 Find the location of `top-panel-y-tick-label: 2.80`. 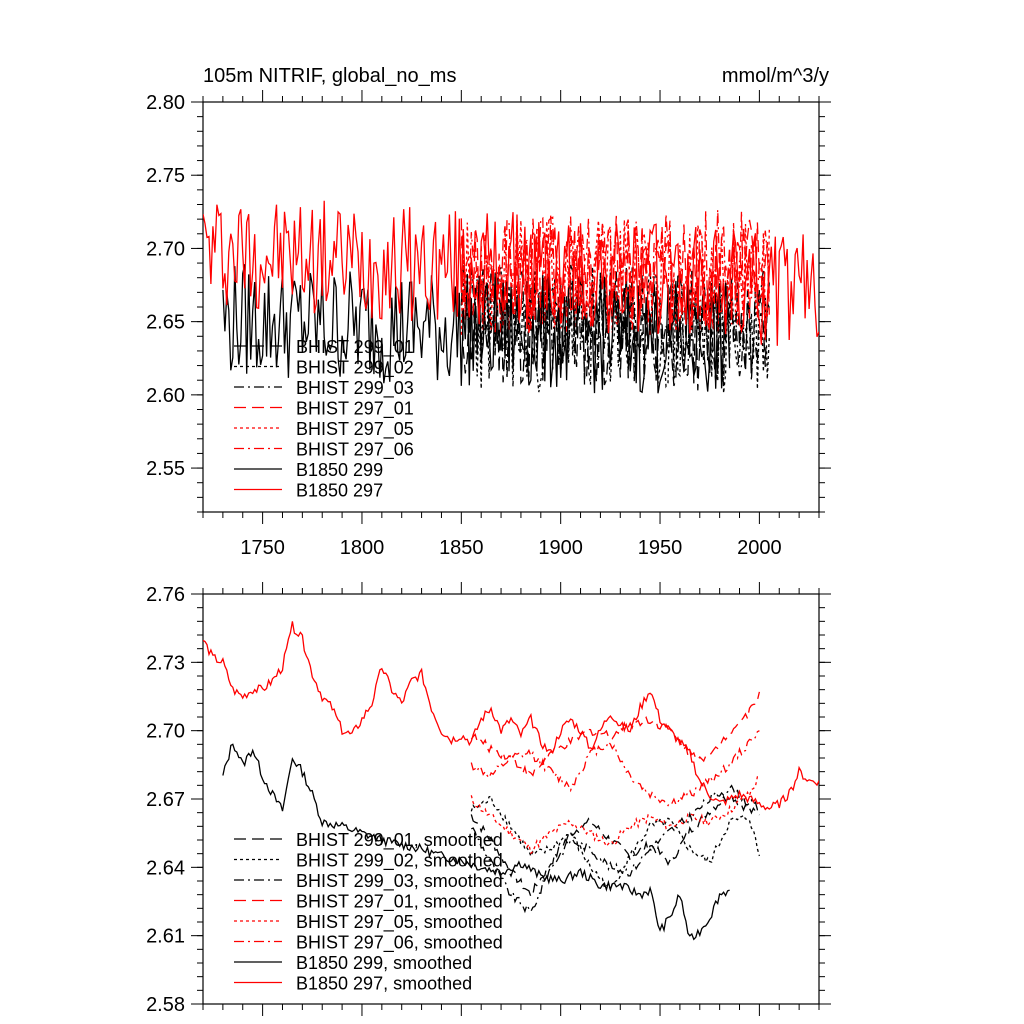

top-panel-y-tick-label: 2.80 is located at coordinates (165, 103).